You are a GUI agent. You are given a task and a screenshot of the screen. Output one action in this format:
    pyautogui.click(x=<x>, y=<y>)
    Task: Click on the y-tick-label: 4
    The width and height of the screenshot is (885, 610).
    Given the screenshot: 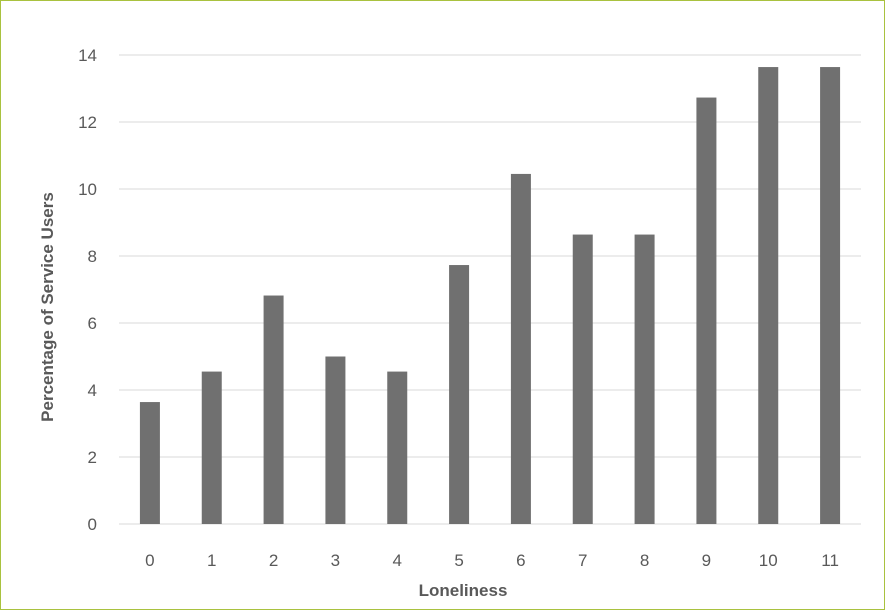 What is the action you would take?
    pyautogui.click(x=92, y=390)
    